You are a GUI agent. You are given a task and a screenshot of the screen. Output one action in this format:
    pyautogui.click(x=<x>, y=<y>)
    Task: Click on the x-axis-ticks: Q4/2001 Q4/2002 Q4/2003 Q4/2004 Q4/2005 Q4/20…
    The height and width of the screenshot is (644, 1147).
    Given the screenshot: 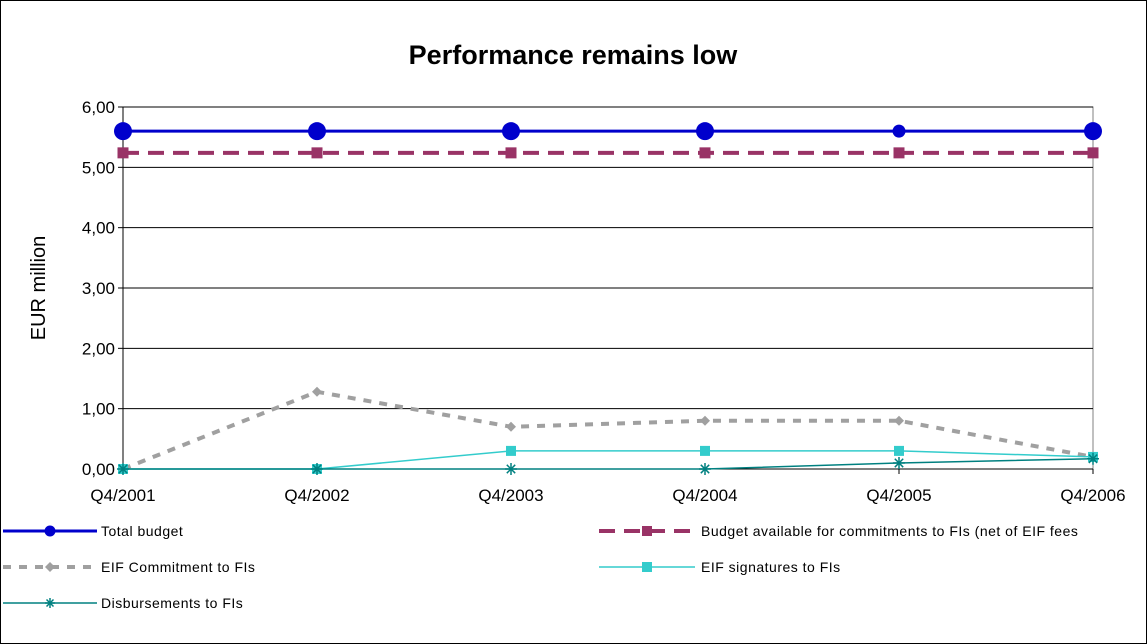 What is the action you would take?
    pyautogui.click(x=608, y=487)
    